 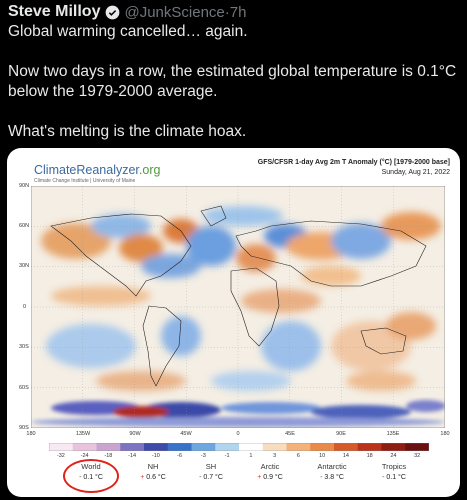 What do you see at coordinates (332, 466) in the screenshot?
I see `region-name: Antarctic` at bounding box center [332, 466].